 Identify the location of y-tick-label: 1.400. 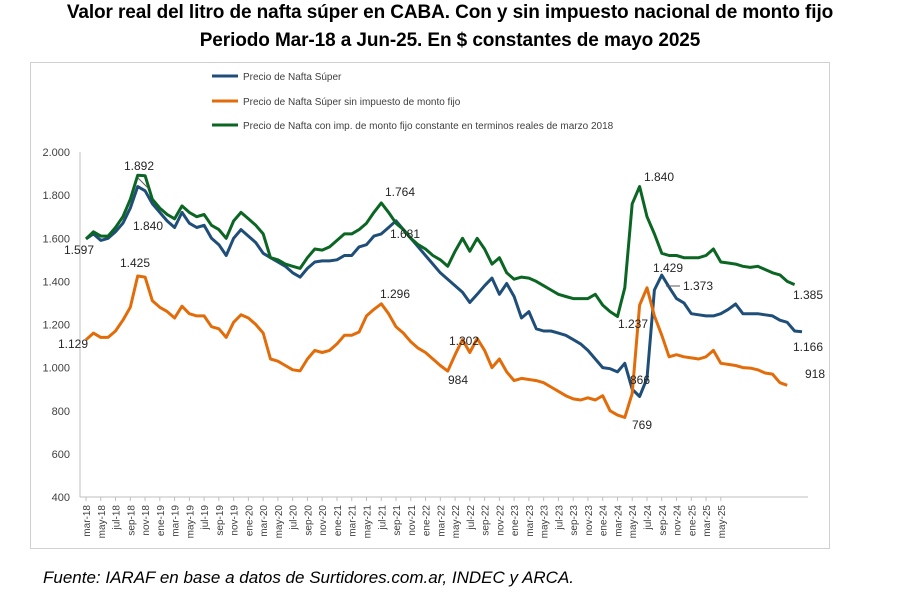
(56, 282).